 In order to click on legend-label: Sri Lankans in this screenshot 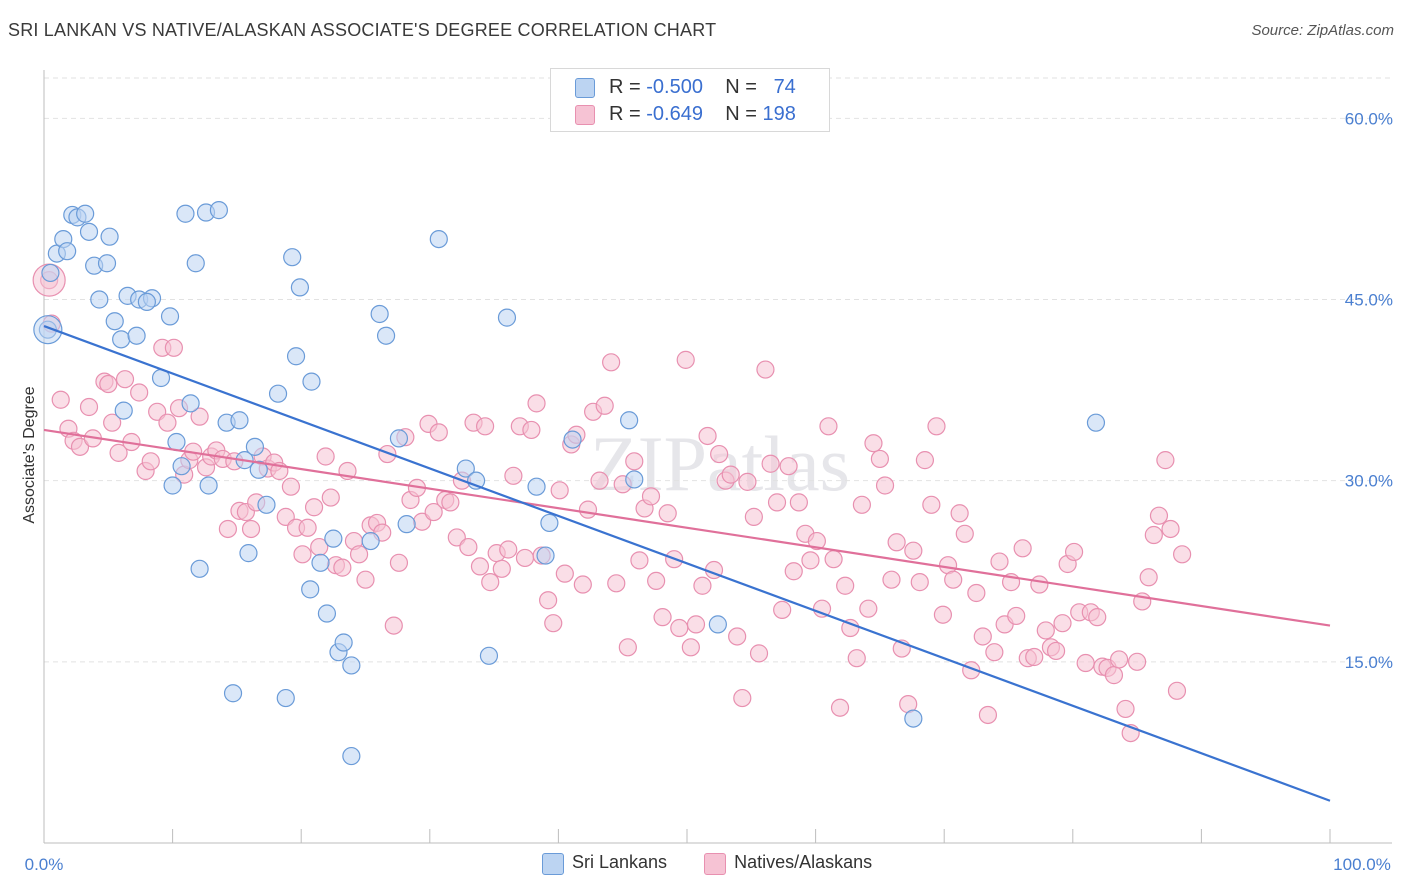, I will do `click(620, 862)`.